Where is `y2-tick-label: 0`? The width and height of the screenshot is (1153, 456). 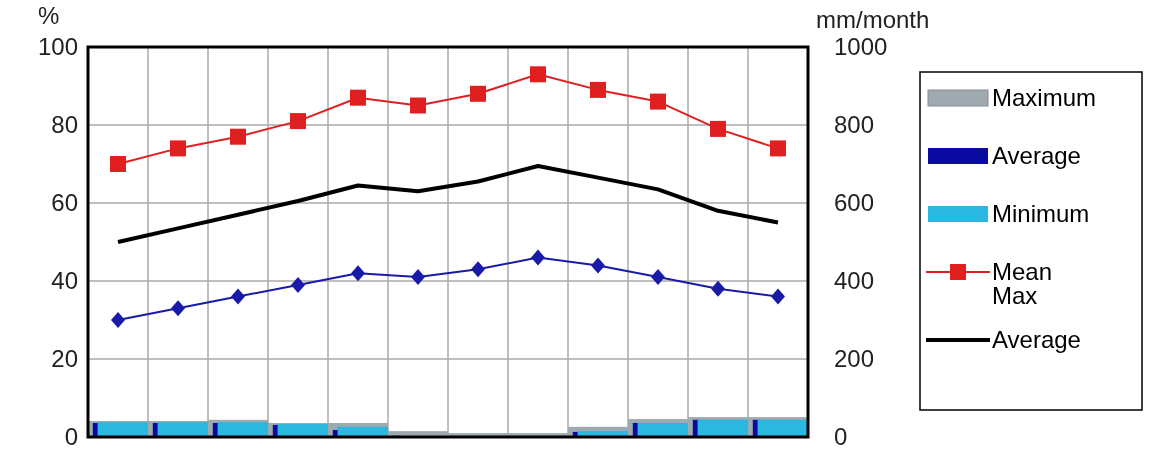
y2-tick-label: 0 is located at coordinates (841, 436).